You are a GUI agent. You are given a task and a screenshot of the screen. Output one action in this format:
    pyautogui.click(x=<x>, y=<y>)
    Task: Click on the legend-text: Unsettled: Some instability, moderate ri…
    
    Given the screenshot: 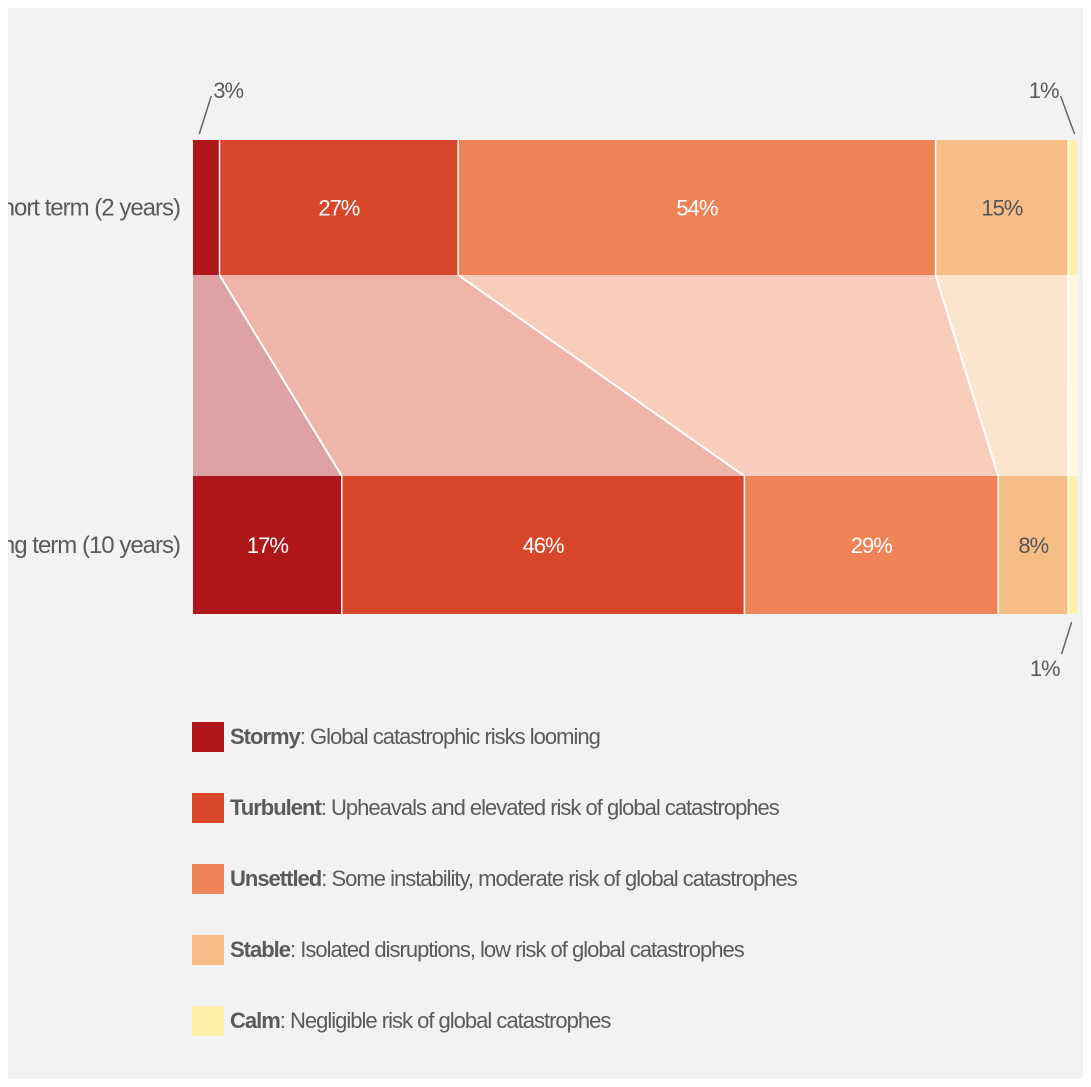 What is the action you would take?
    pyautogui.click(x=514, y=878)
    